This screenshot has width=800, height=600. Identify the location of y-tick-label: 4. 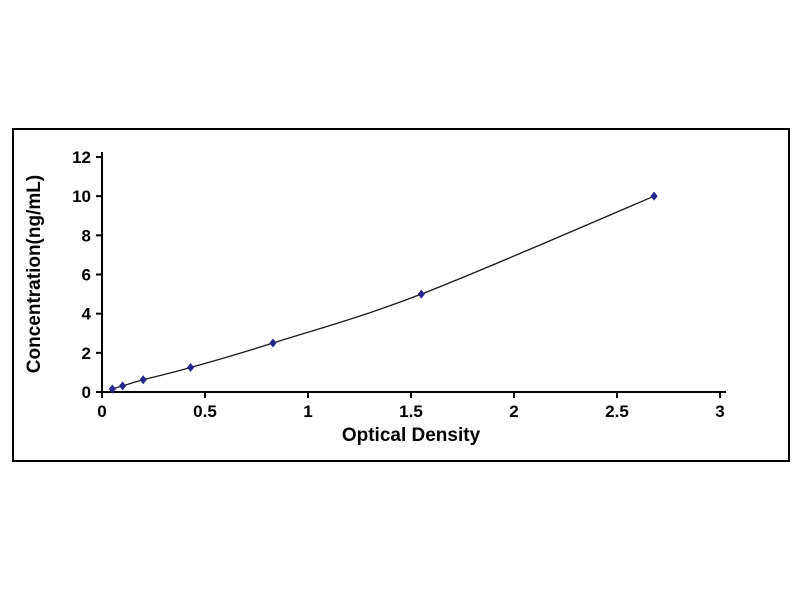
(87, 314).